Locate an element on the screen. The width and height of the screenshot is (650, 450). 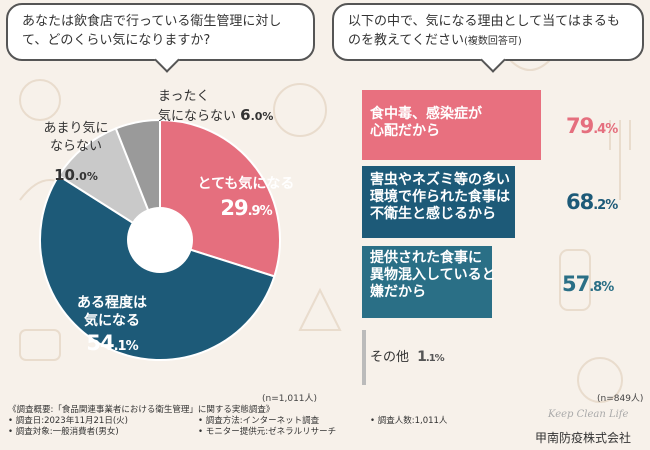
bar-label-line1: その他 is located at coordinates (390, 357).